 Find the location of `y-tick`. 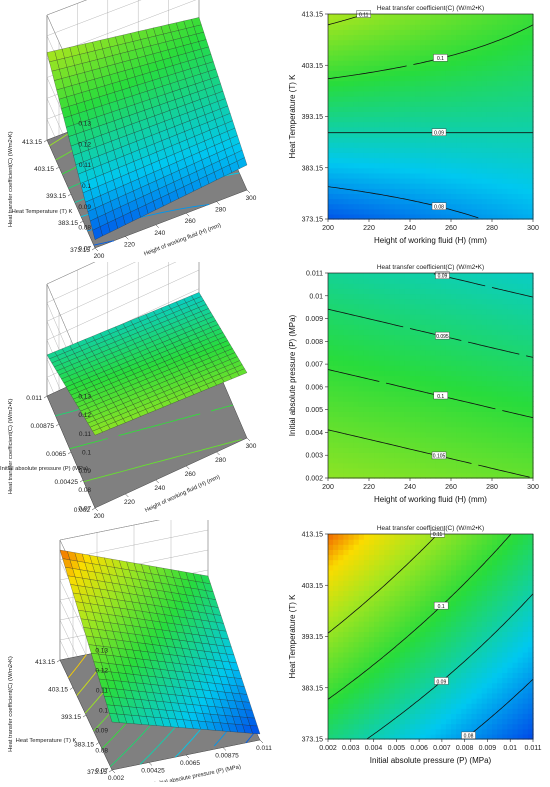

y-tick is located at coordinates (57, 425).